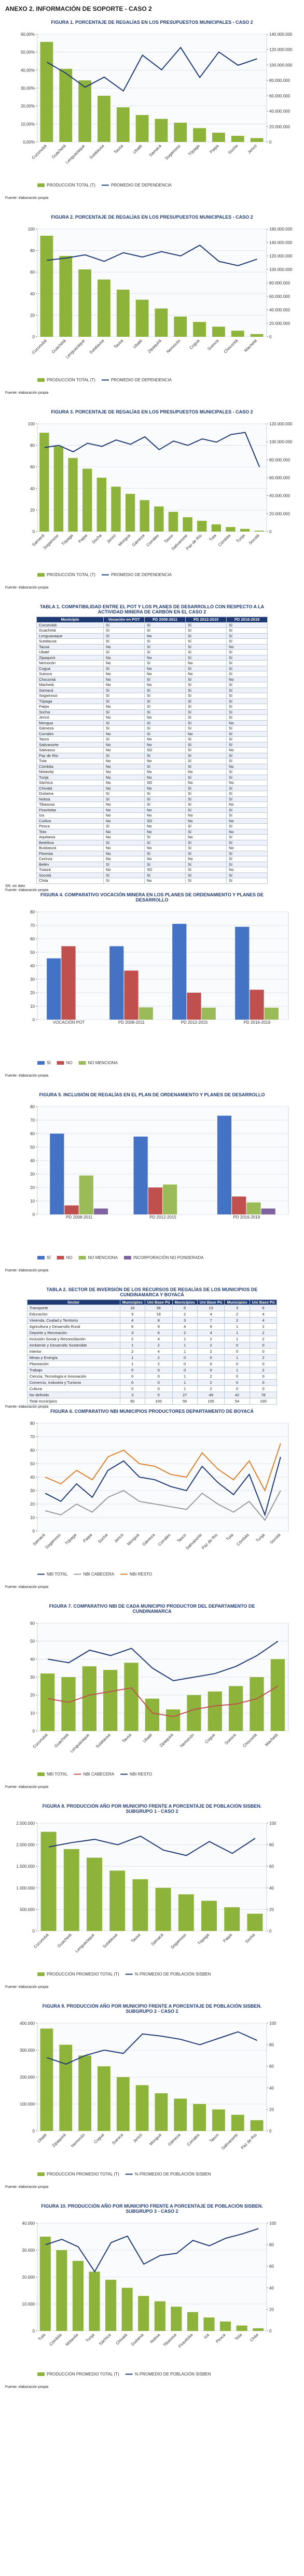 Image resolution: width=304 pixels, height=2576 pixels. I want to click on y-tick-label: 30, so click(32, 1491).